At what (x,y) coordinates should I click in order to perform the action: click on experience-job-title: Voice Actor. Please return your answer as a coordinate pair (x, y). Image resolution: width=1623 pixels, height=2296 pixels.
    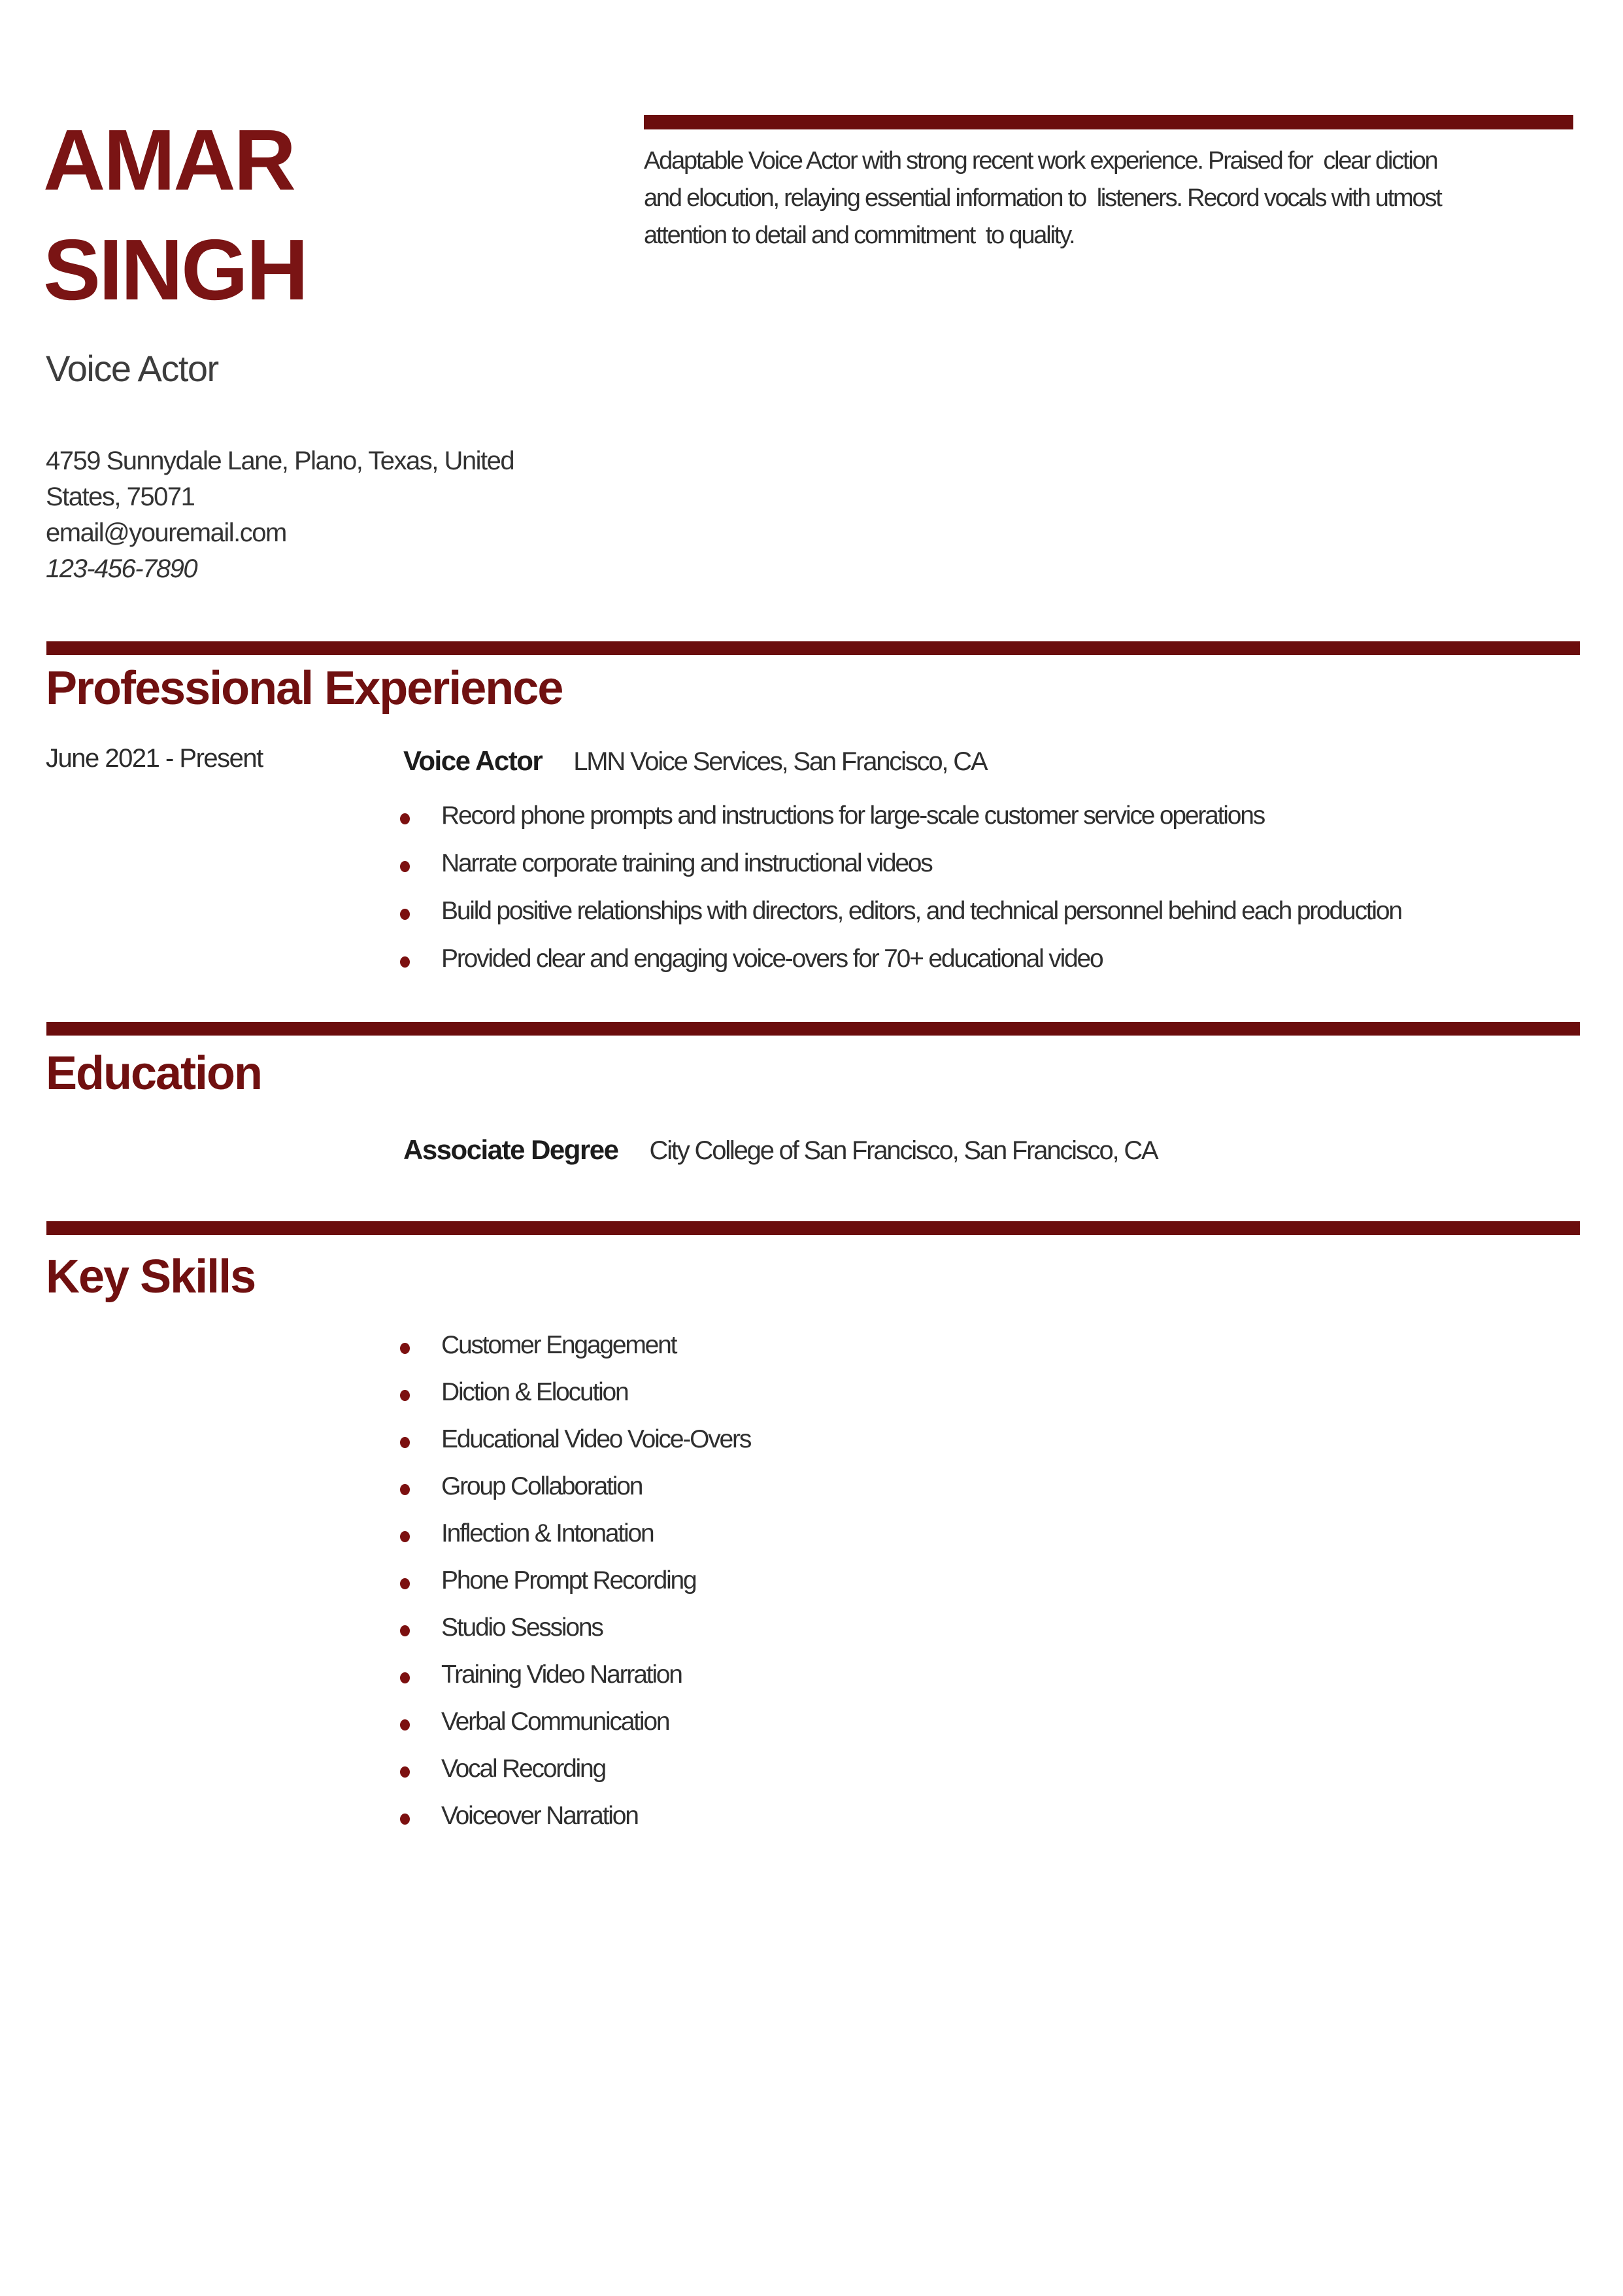
    Looking at the image, I should click on (473, 761).